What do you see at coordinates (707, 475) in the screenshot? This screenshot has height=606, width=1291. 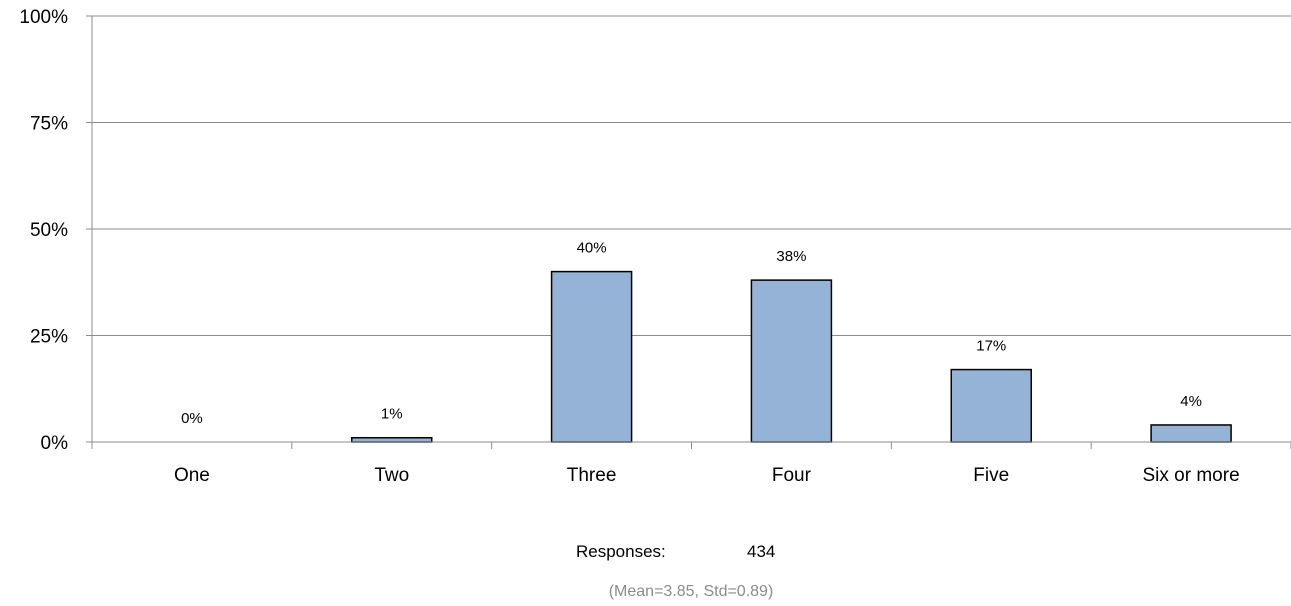 I see `x-axis-tick-labels: One Two Three Four Five Six or more` at bounding box center [707, 475].